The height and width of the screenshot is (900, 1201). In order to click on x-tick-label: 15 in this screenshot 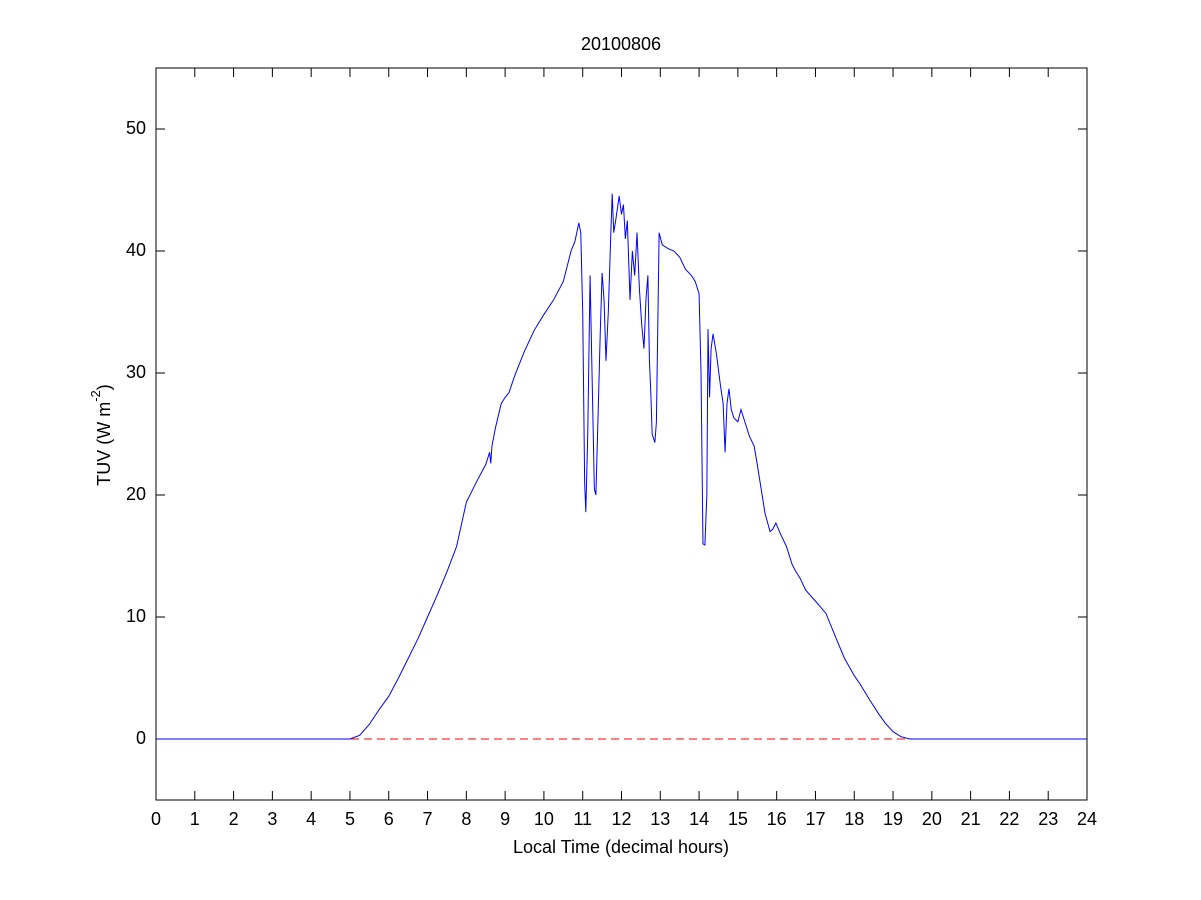, I will do `click(738, 819)`.